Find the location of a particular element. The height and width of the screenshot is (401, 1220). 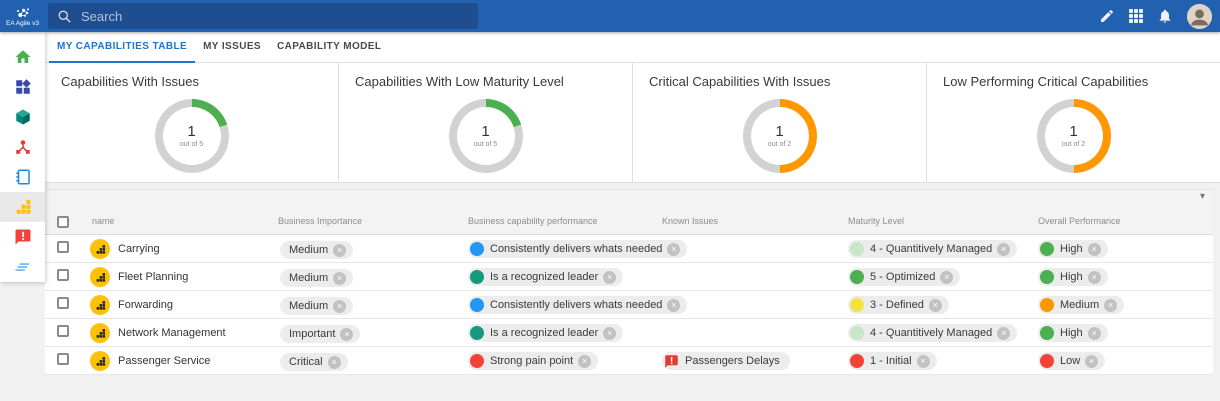

chip-label: High is located at coordinates (1071, 333).